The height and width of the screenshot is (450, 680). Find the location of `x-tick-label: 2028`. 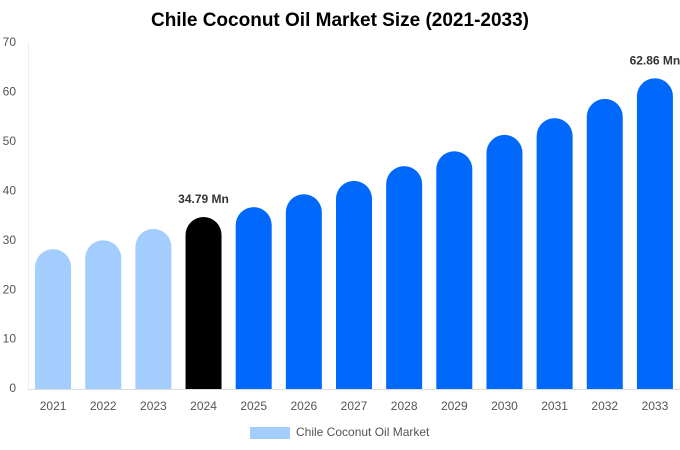

x-tick-label: 2028 is located at coordinates (404, 406).